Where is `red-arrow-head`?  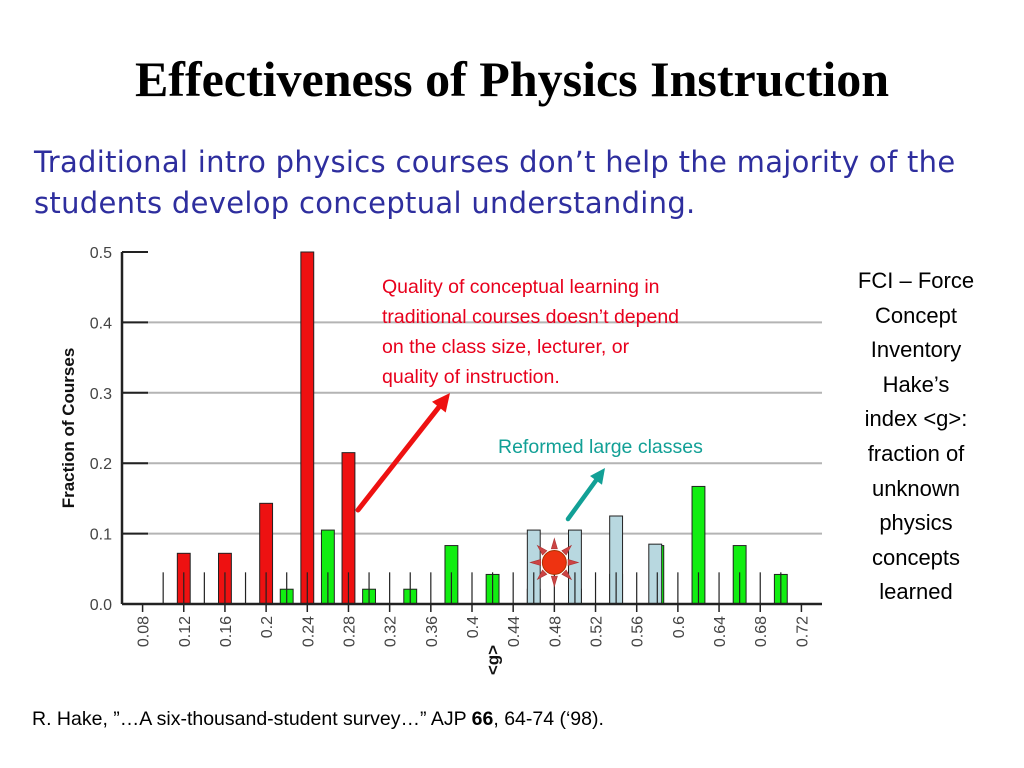
red-arrow-head is located at coordinates (441, 403).